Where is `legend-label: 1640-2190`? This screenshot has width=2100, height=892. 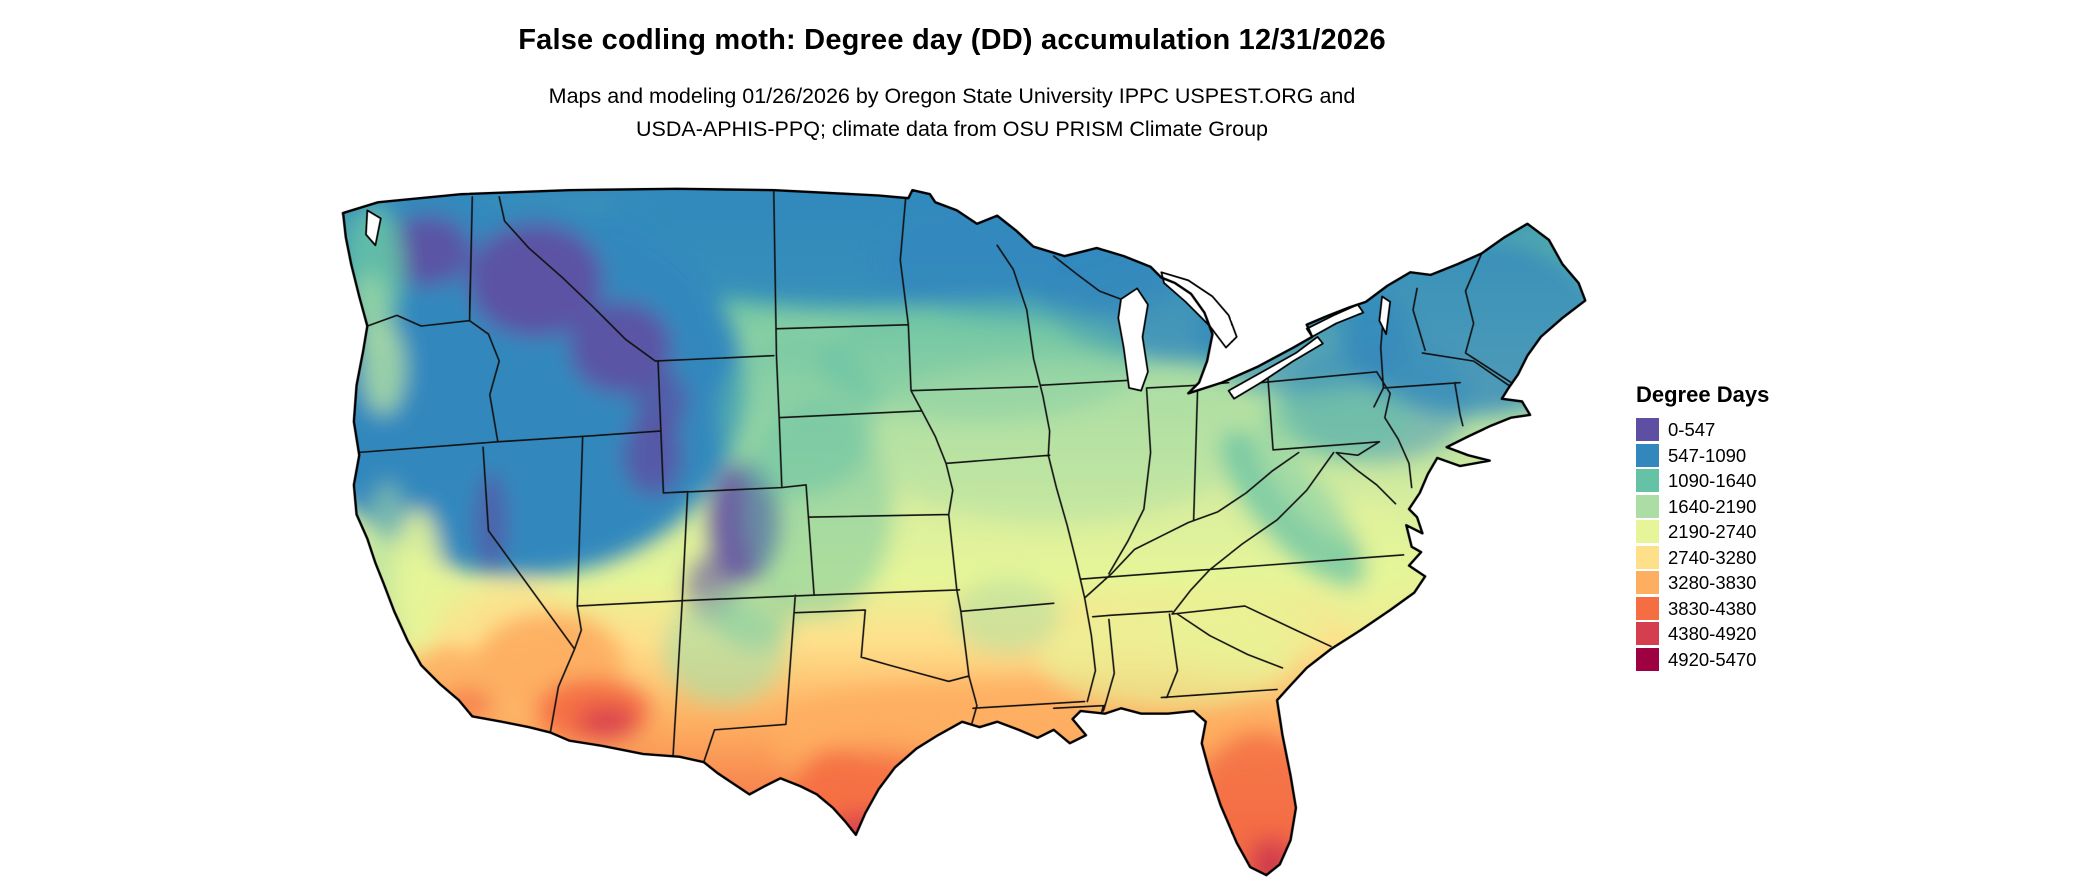 legend-label: 1640-2190 is located at coordinates (1712, 506).